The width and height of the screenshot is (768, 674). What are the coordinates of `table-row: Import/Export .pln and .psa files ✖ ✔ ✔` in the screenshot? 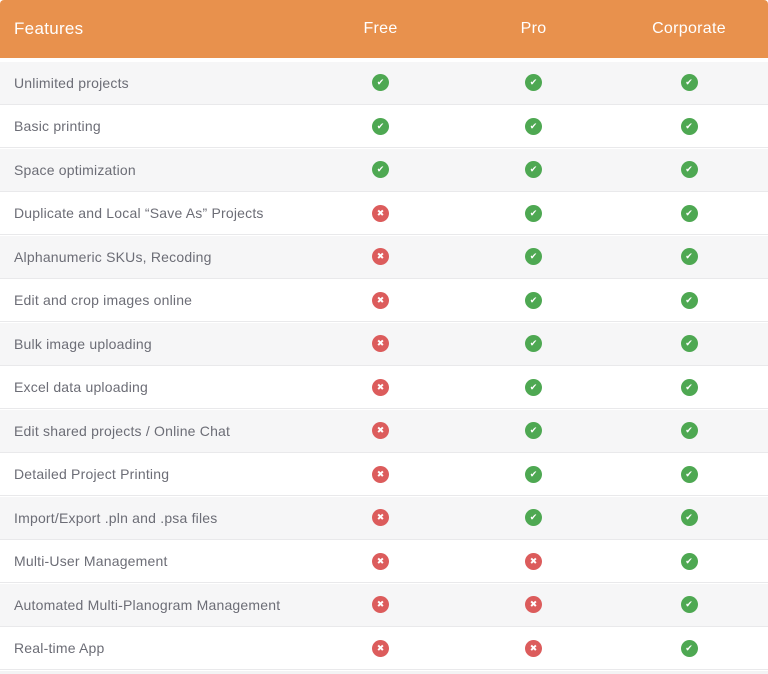 It's located at (384, 518).